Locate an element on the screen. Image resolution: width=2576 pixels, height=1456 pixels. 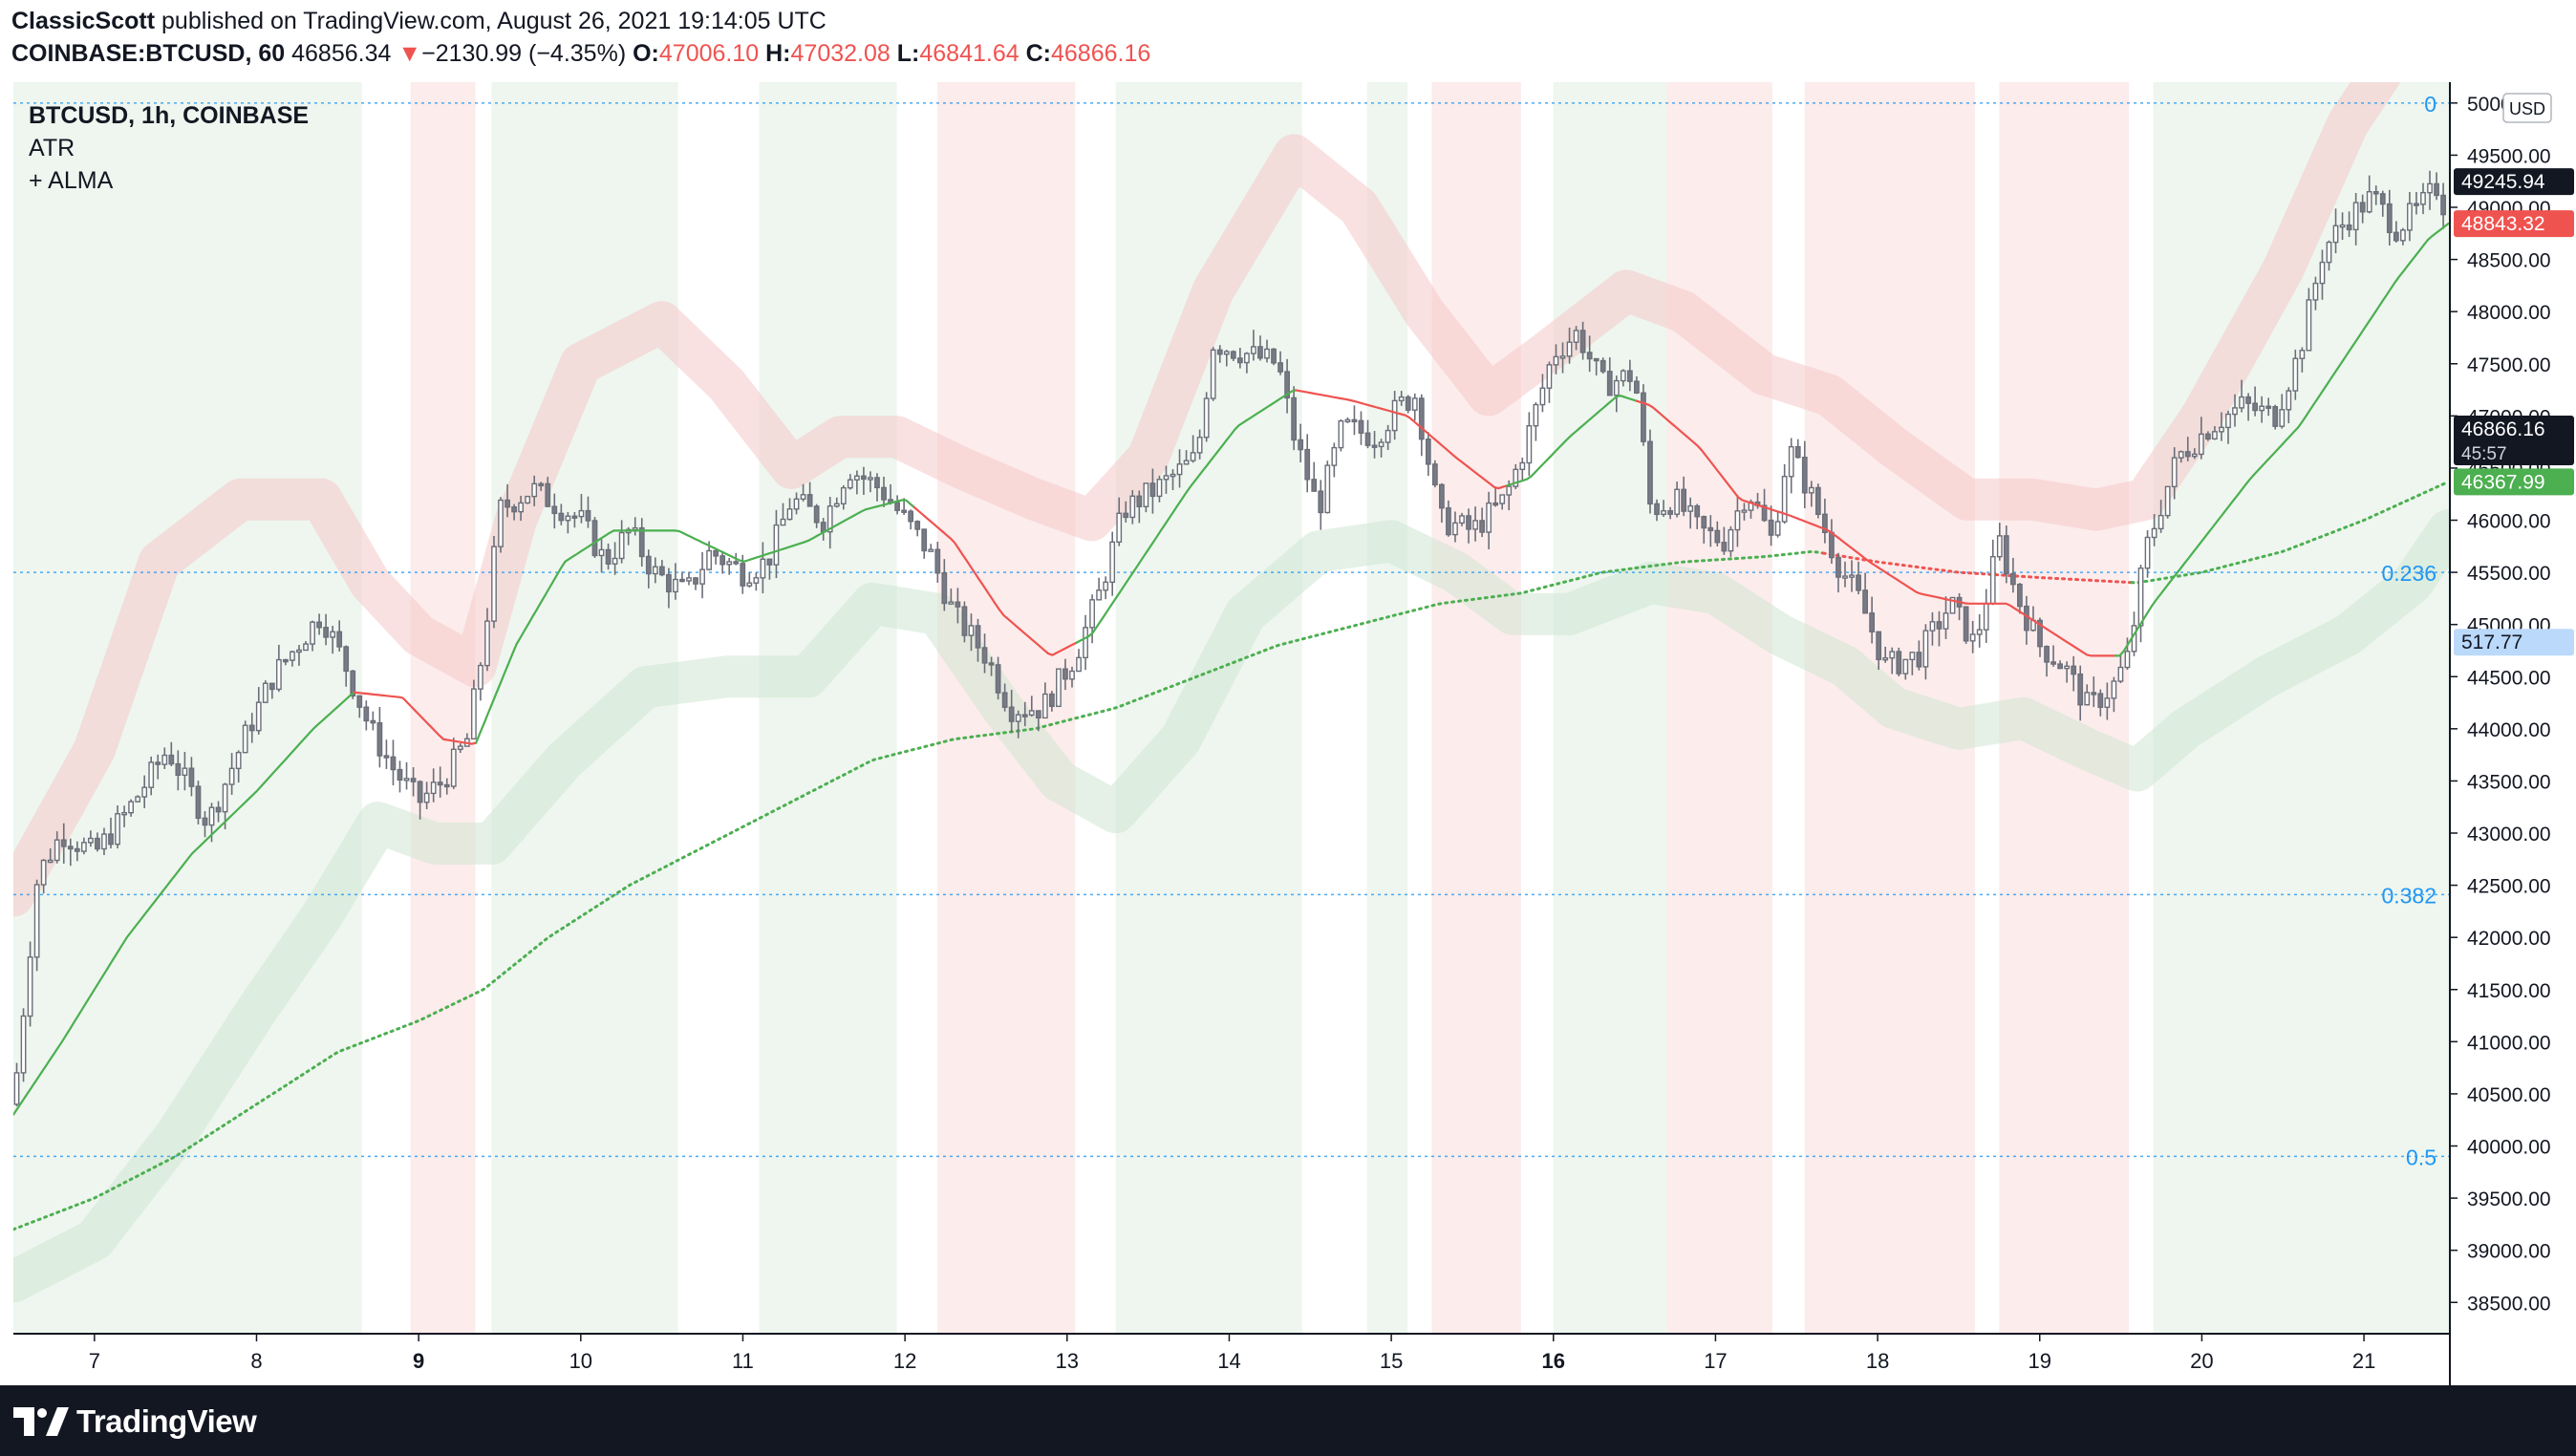
price-tick-label-11: 44500.00 is located at coordinates (2509, 678).